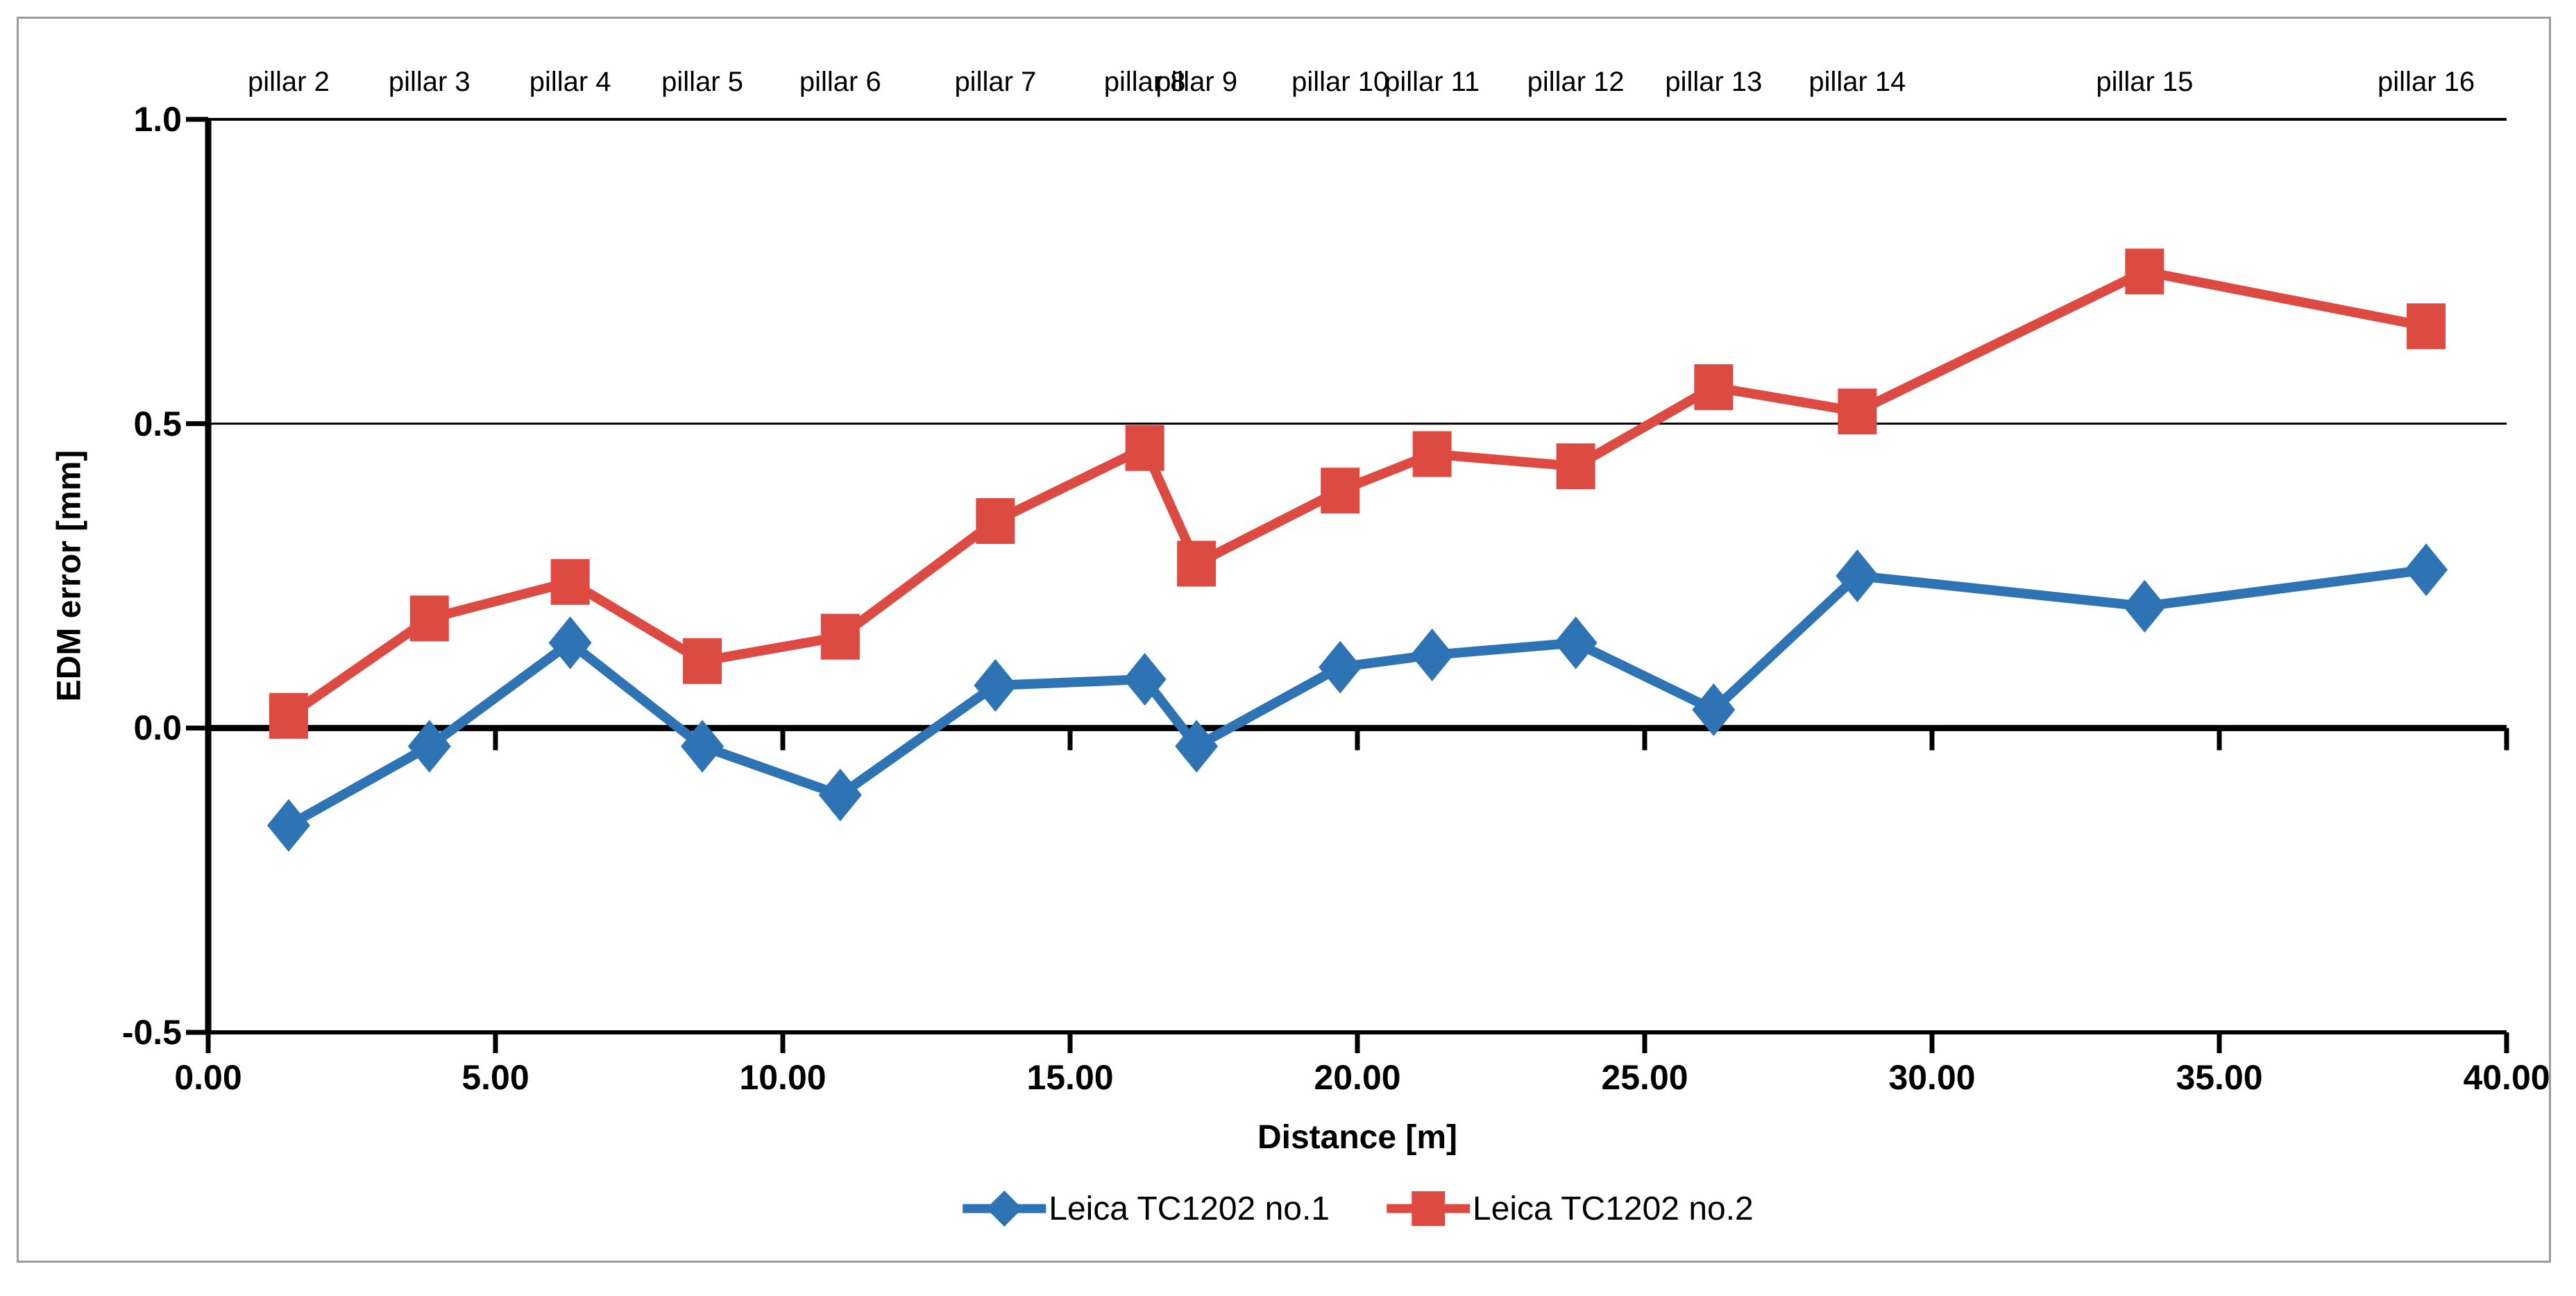 The width and height of the screenshot is (2576, 1296). Describe the element at coordinates (1340, 82) in the screenshot. I see `pillar-label: pillar 10` at that location.